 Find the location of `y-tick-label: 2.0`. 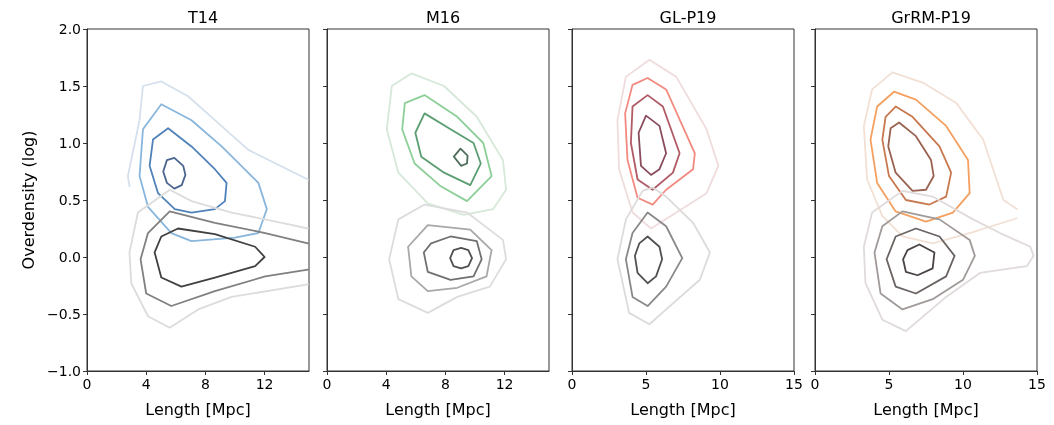

y-tick-label: 2.0 is located at coordinates (69, 29).